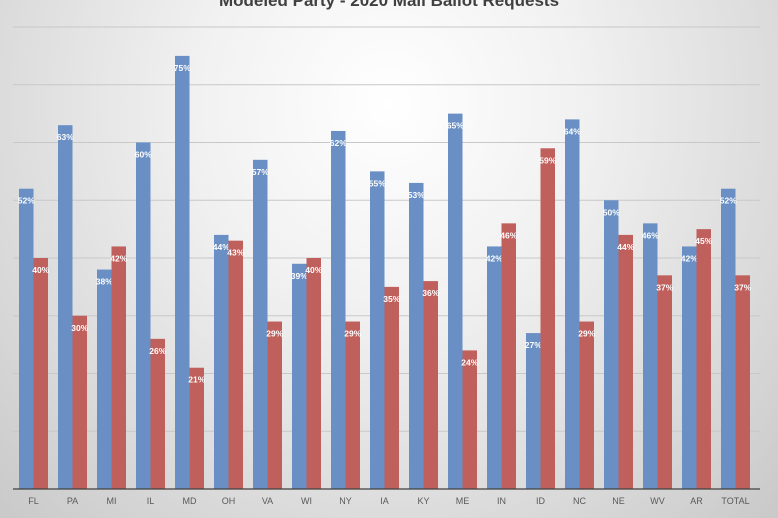 The image size is (778, 518). What do you see at coordinates (79, 328) in the screenshot?
I see `data-label: 30%` at bounding box center [79, 328].